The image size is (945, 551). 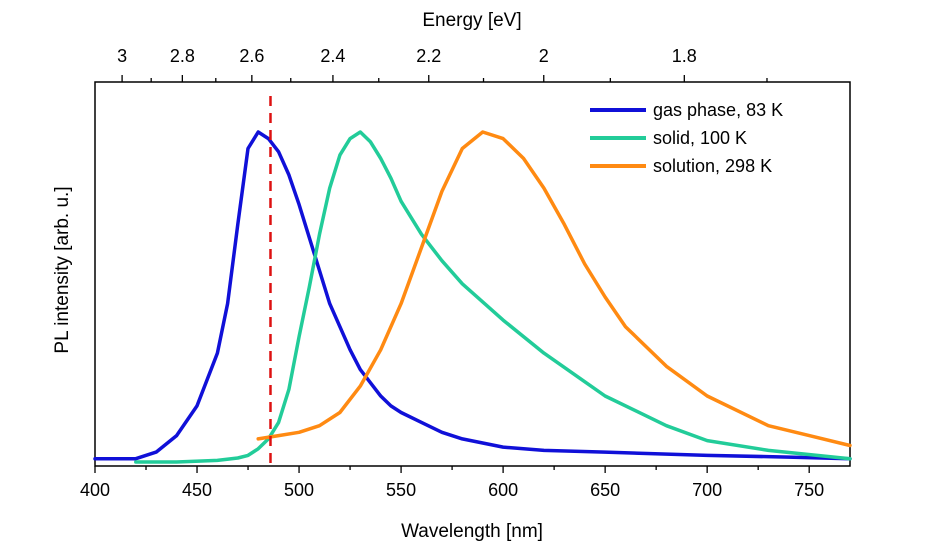 I want to click on top-tick-label: 1.8, so click(x=684, y=56).